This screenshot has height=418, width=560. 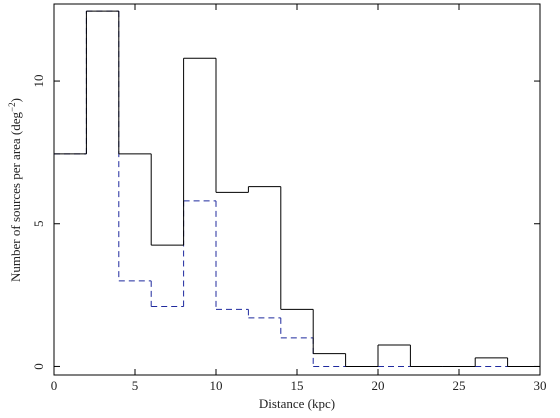 What do you see at coordinates (216, 385) in the screenshot?
I see `x-tick-label: 10` at bounding box center [216, 385].